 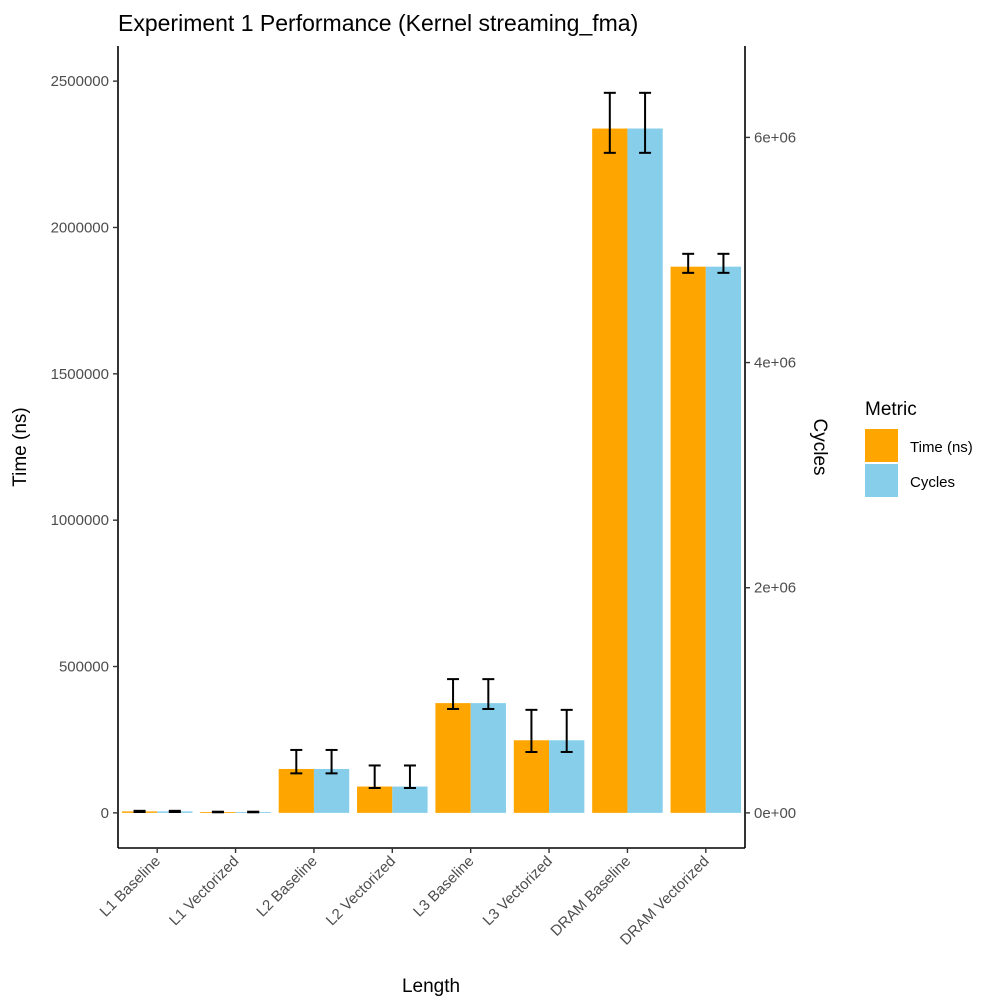 I want to click on legend: Metric Time (ns) Cycles, so click(x=919, y=448).